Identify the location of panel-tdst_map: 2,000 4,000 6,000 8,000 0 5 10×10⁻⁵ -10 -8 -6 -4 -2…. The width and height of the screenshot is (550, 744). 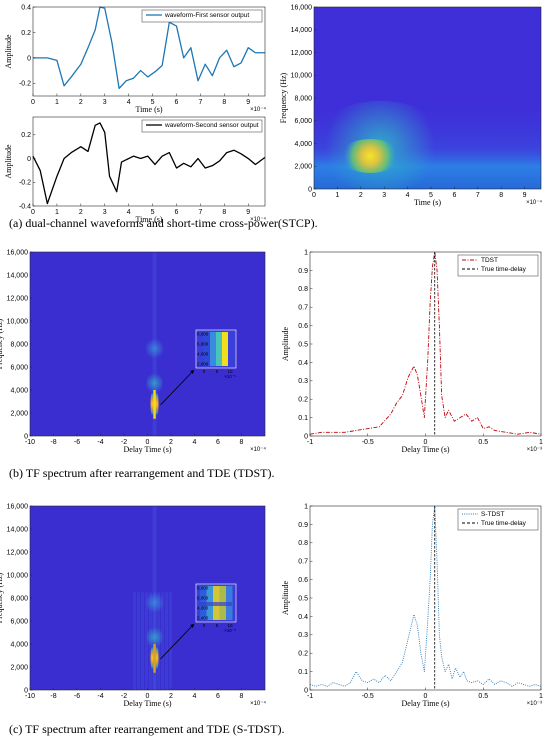
(133, 351).